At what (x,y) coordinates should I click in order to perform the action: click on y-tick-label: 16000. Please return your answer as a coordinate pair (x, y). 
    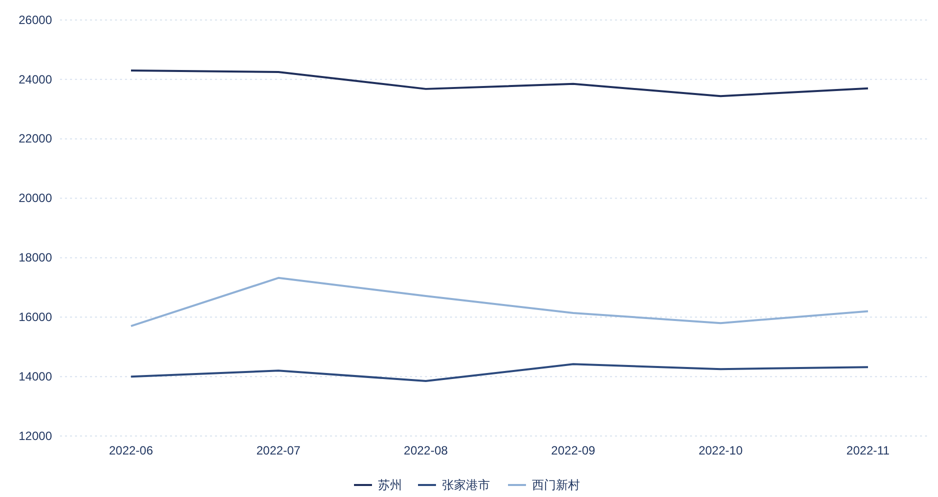
    Looking at the image, I should click on (35, 317).